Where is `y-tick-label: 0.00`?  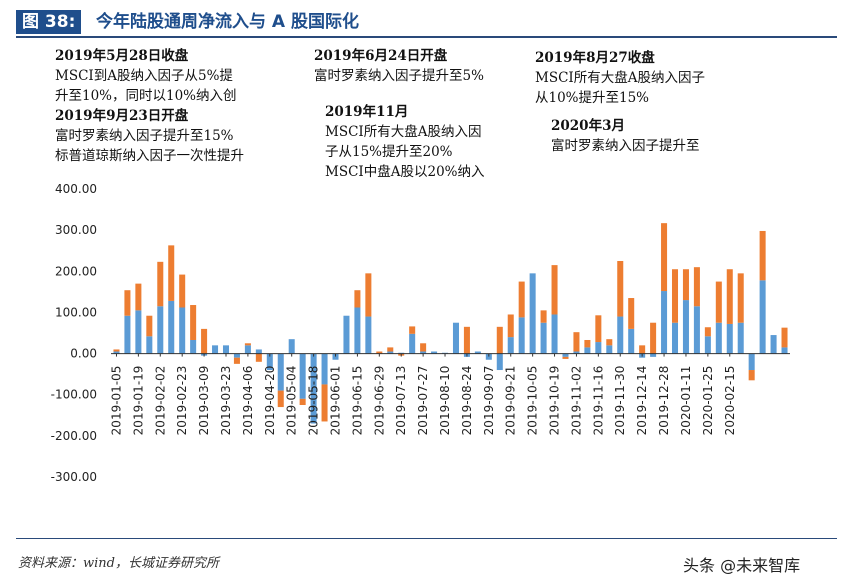
y-tick-label: 0.00 is located at coordinates (83, 354).